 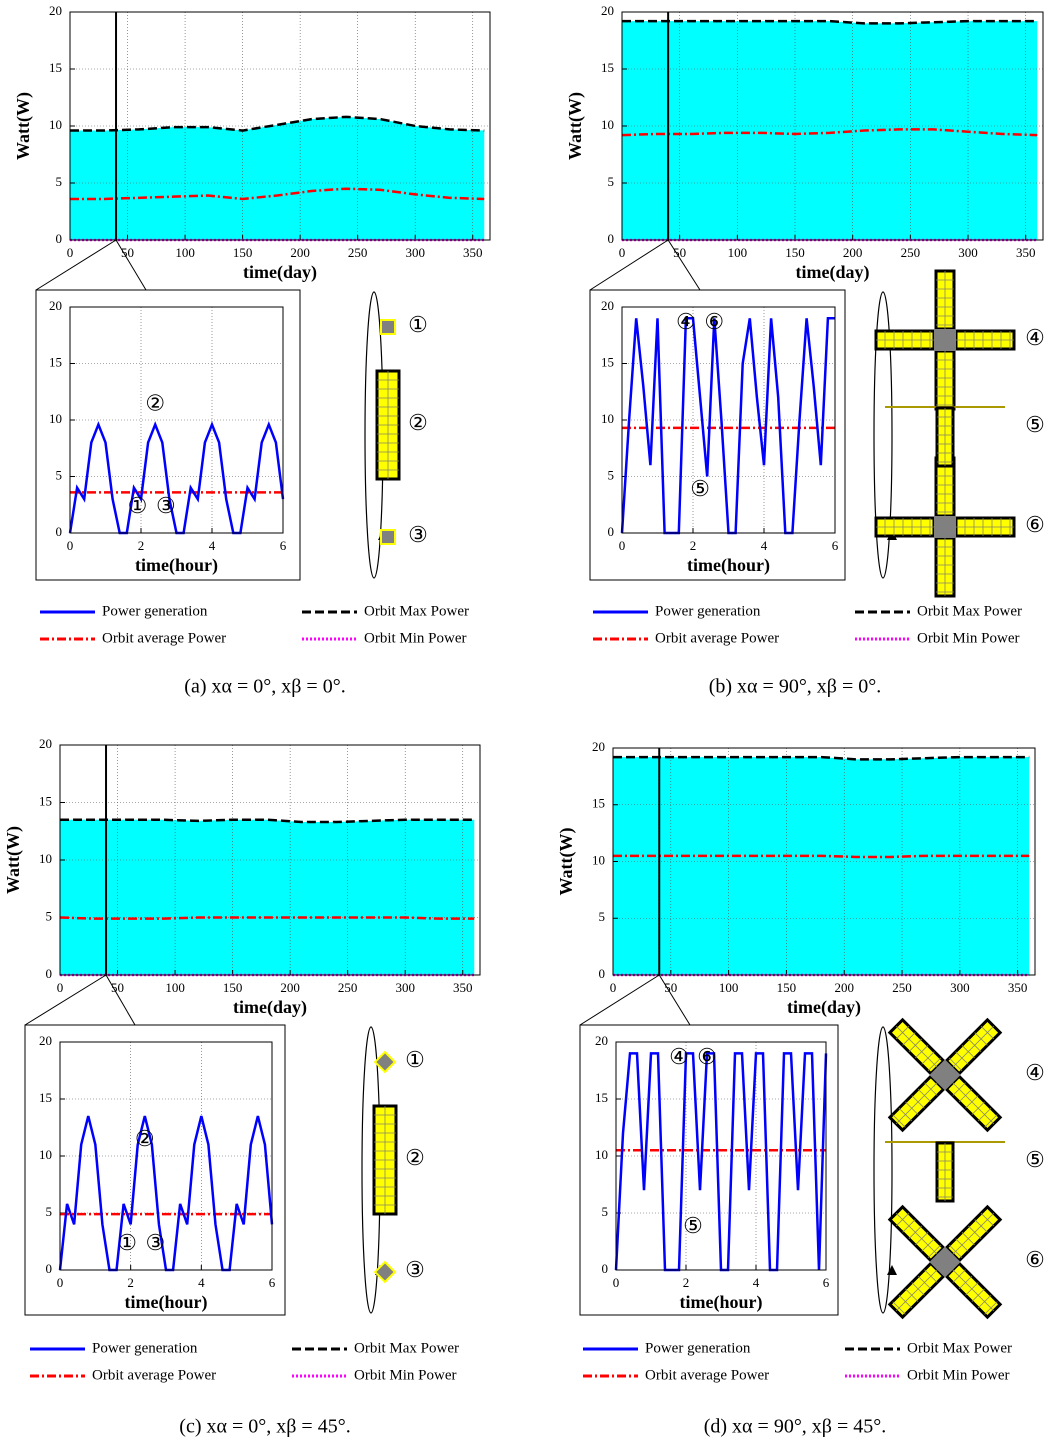 I want to click on legend-label: Power generation, so click(x=708, y=611).